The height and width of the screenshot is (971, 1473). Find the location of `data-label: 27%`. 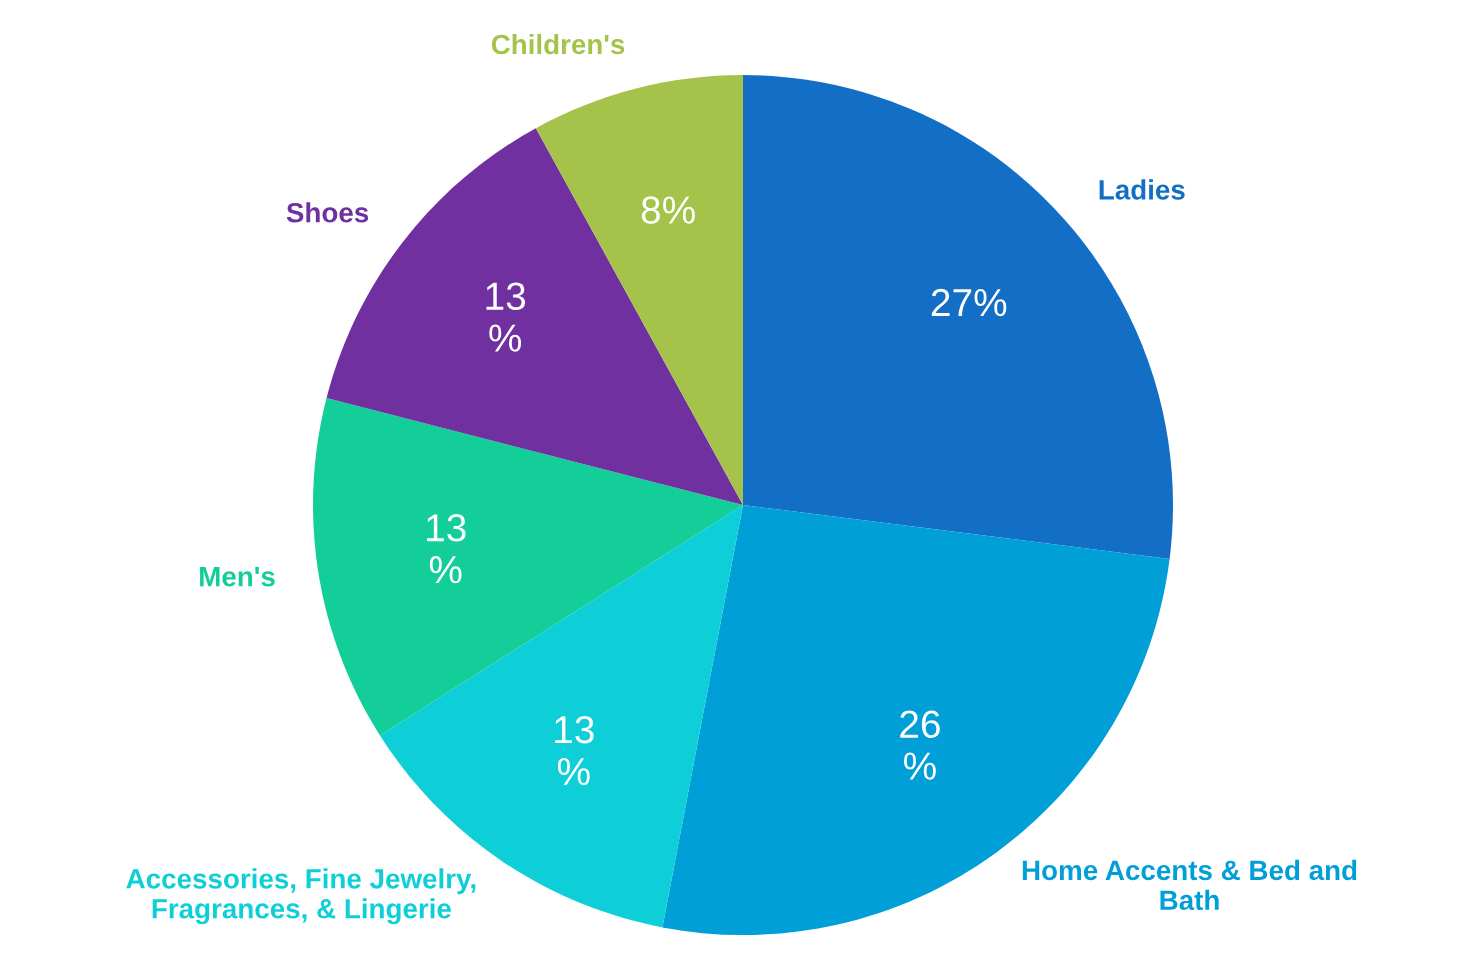

data-label: 27% is located at coordinates (969, 302).